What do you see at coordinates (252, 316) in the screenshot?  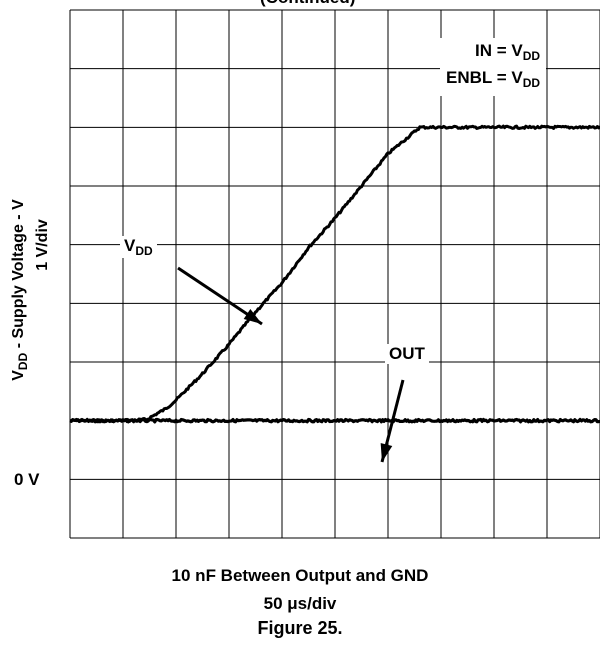 I see `arrow-vdd-head` at bounding box center [252, 316].